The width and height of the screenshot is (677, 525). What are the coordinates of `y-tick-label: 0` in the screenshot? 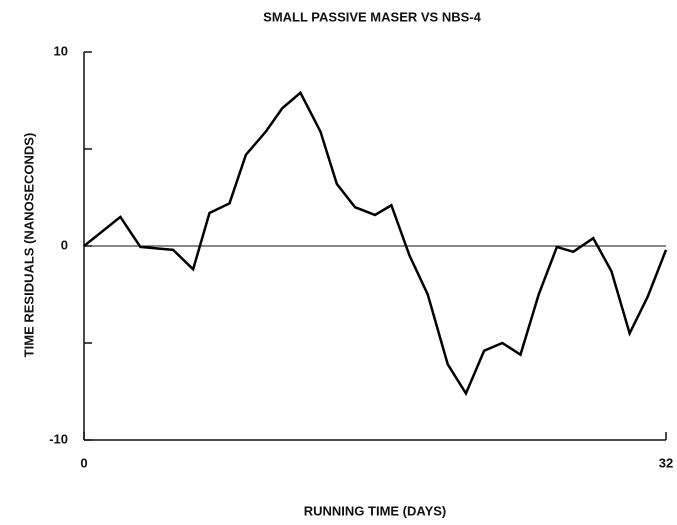 It's located at (64, 244).